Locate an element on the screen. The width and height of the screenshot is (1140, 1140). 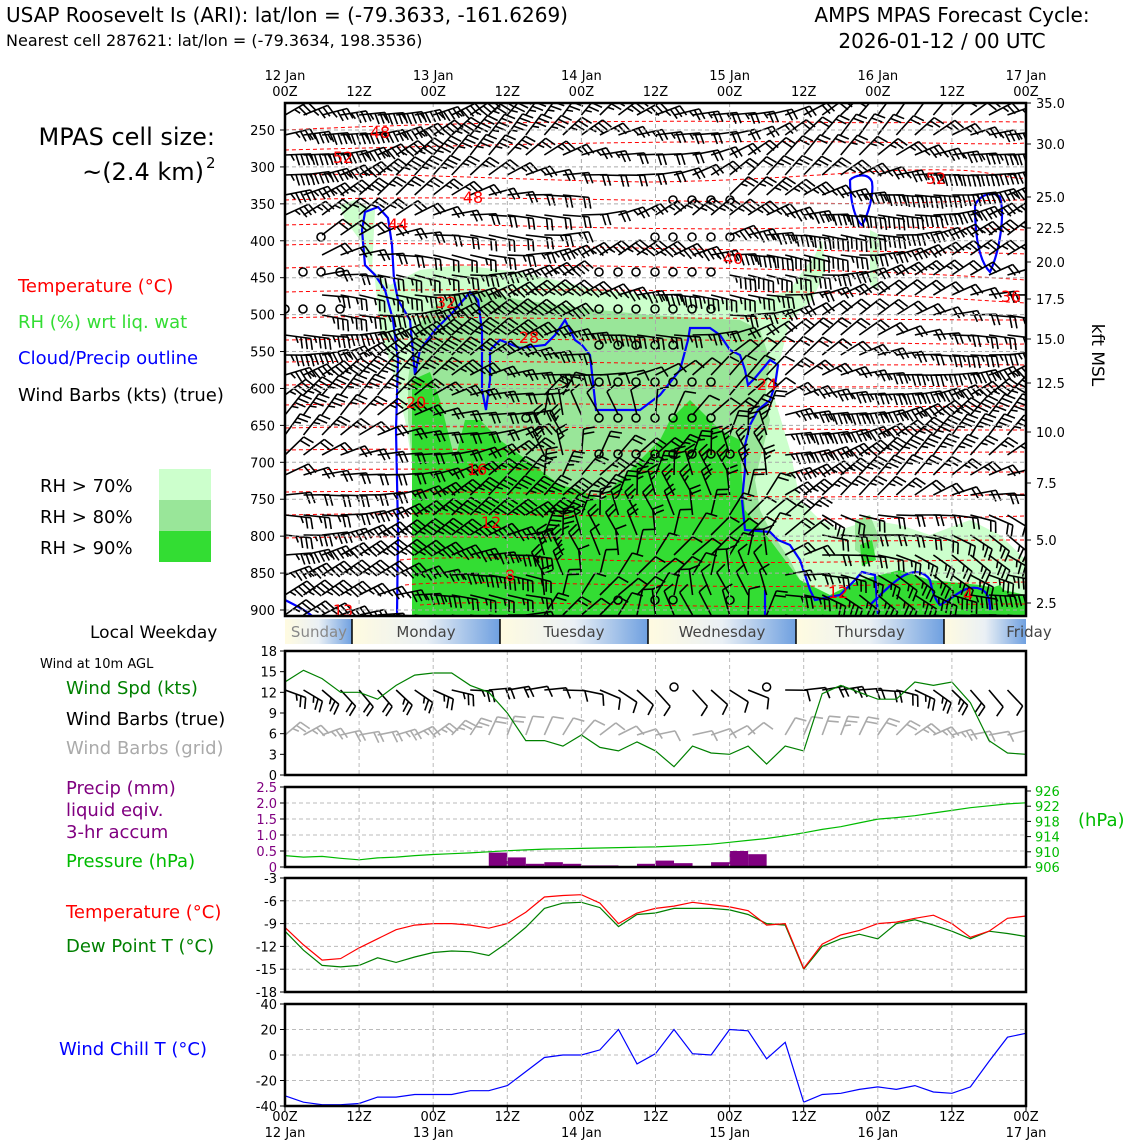
kft-tick-label: 22.5 is located at coordinates (1050, 229).